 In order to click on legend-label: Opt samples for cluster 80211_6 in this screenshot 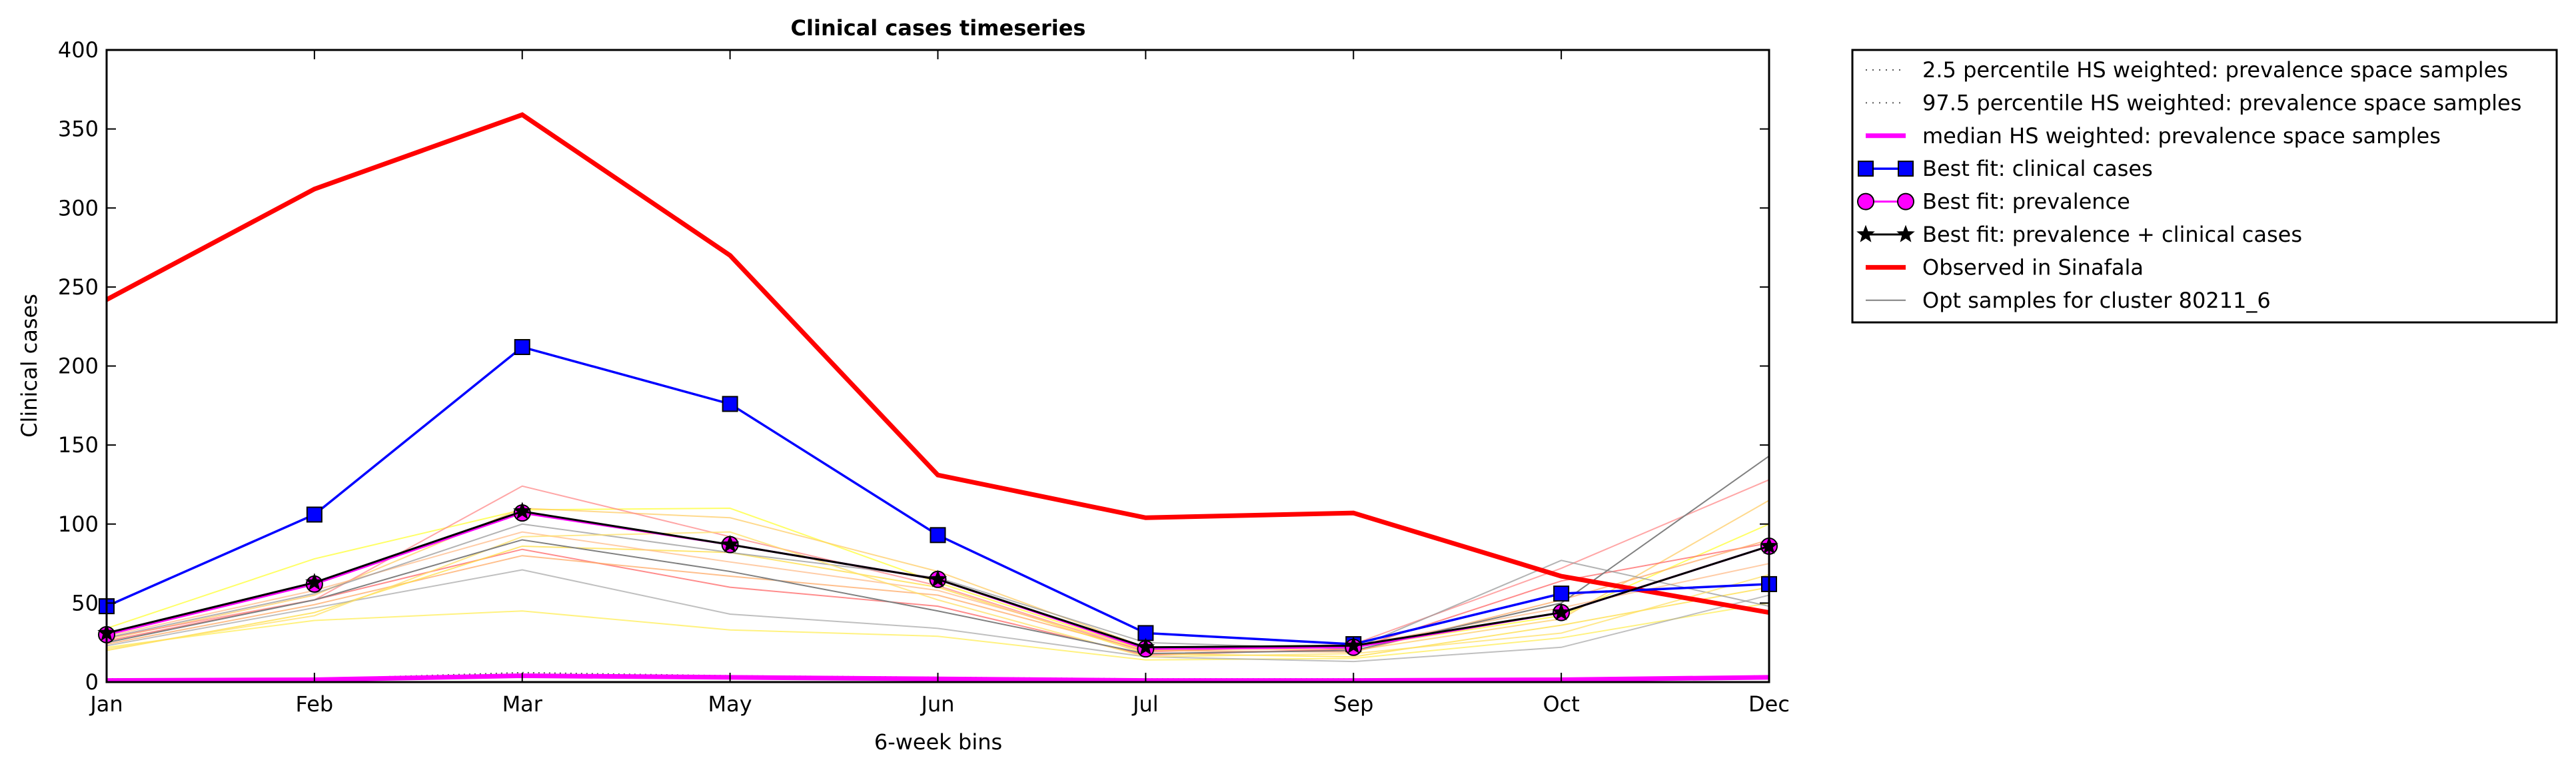, I will do `click(2097, 300)`.